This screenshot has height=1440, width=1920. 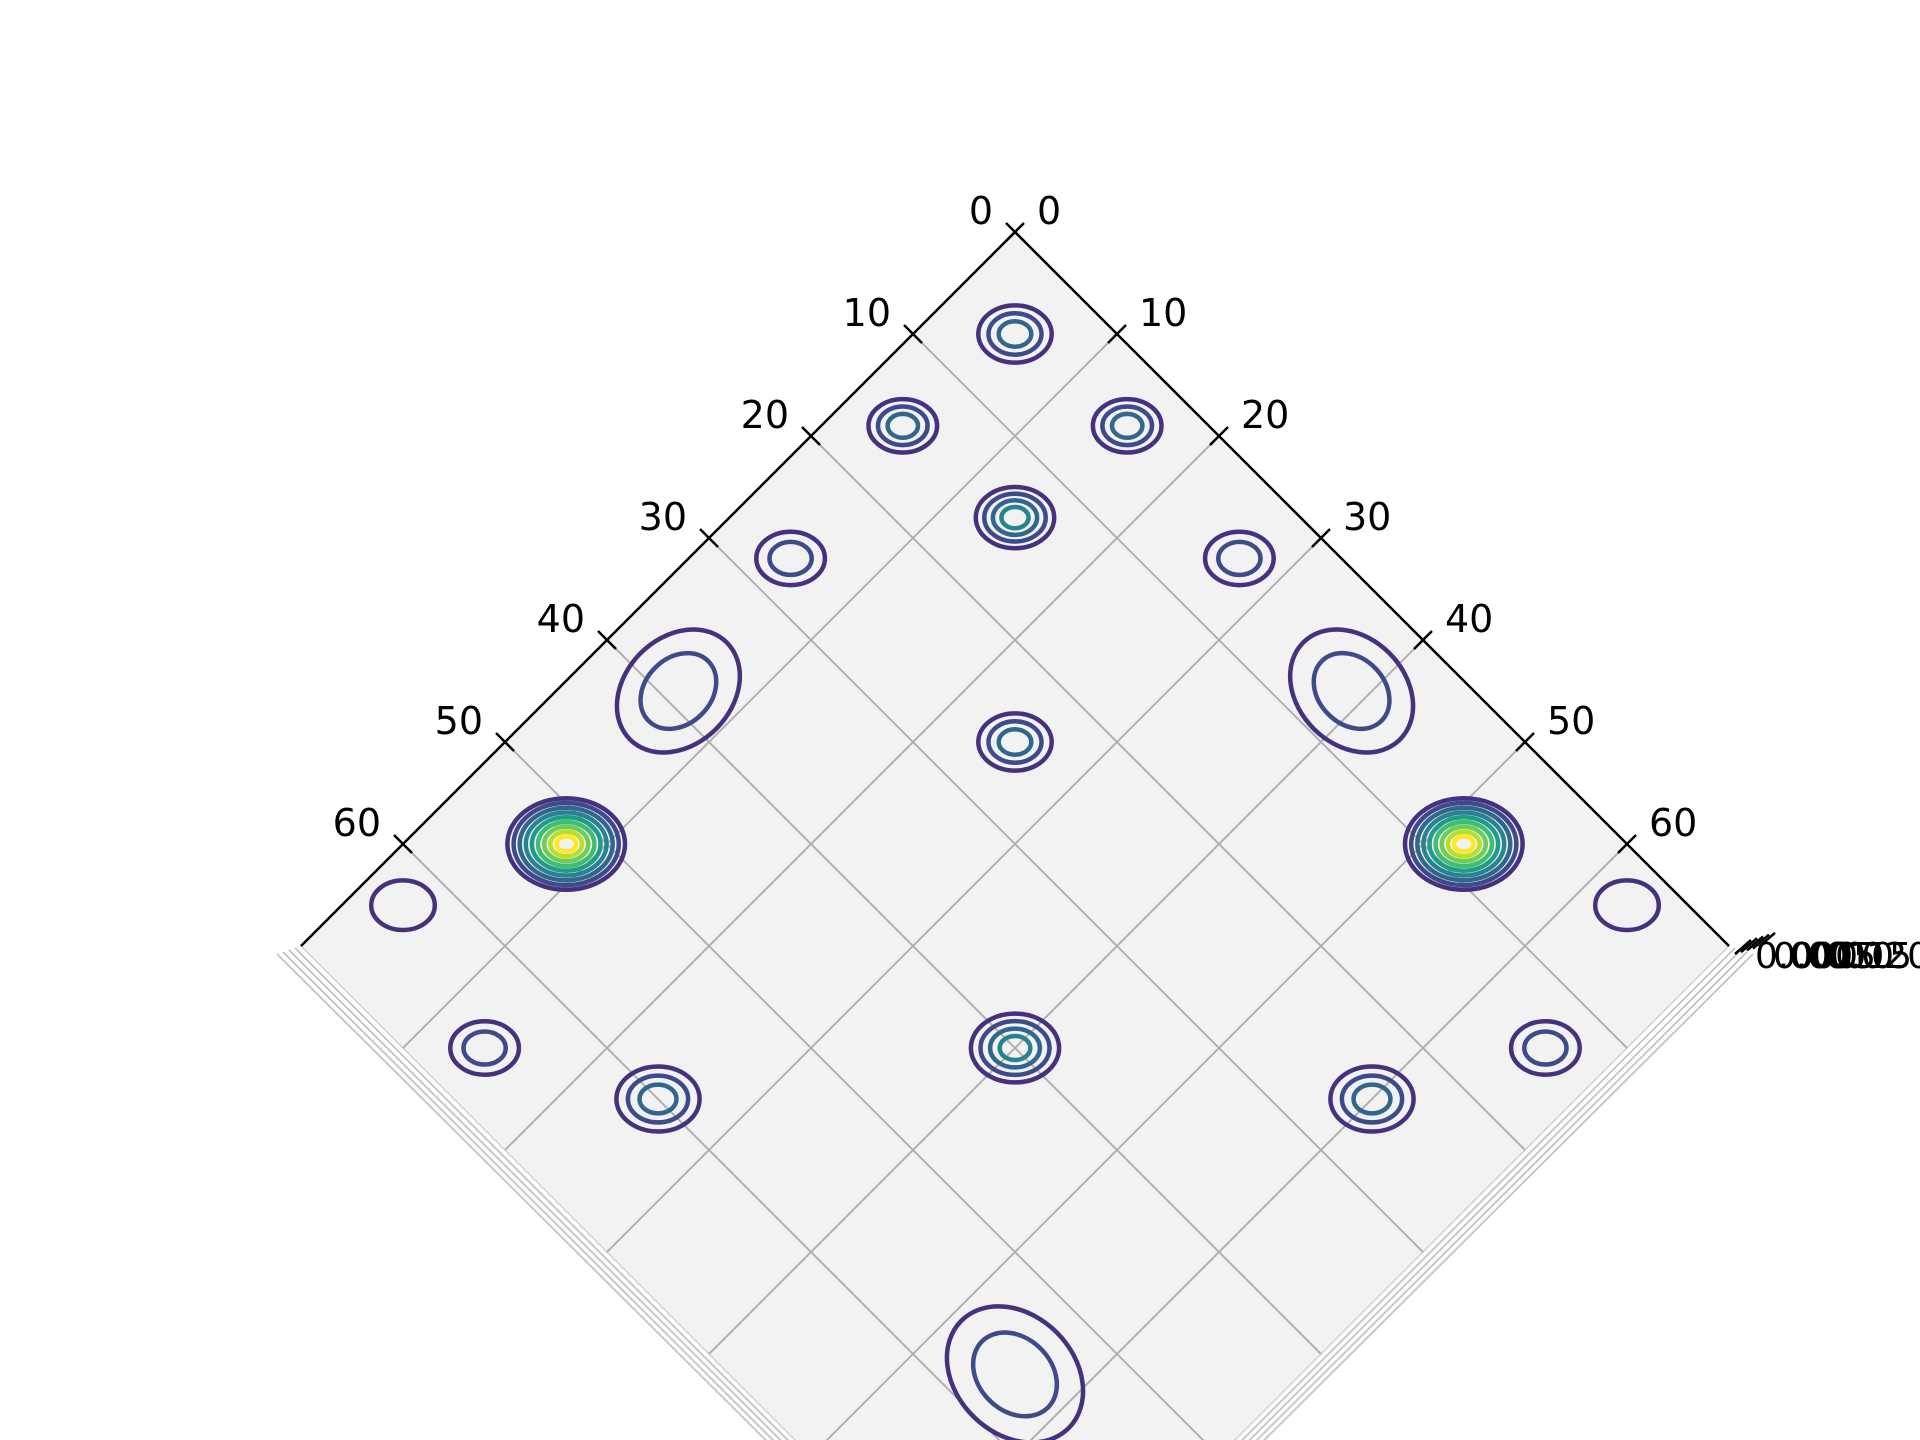 I want to click on x-tick-label: 0, so click(x=981, y=211).